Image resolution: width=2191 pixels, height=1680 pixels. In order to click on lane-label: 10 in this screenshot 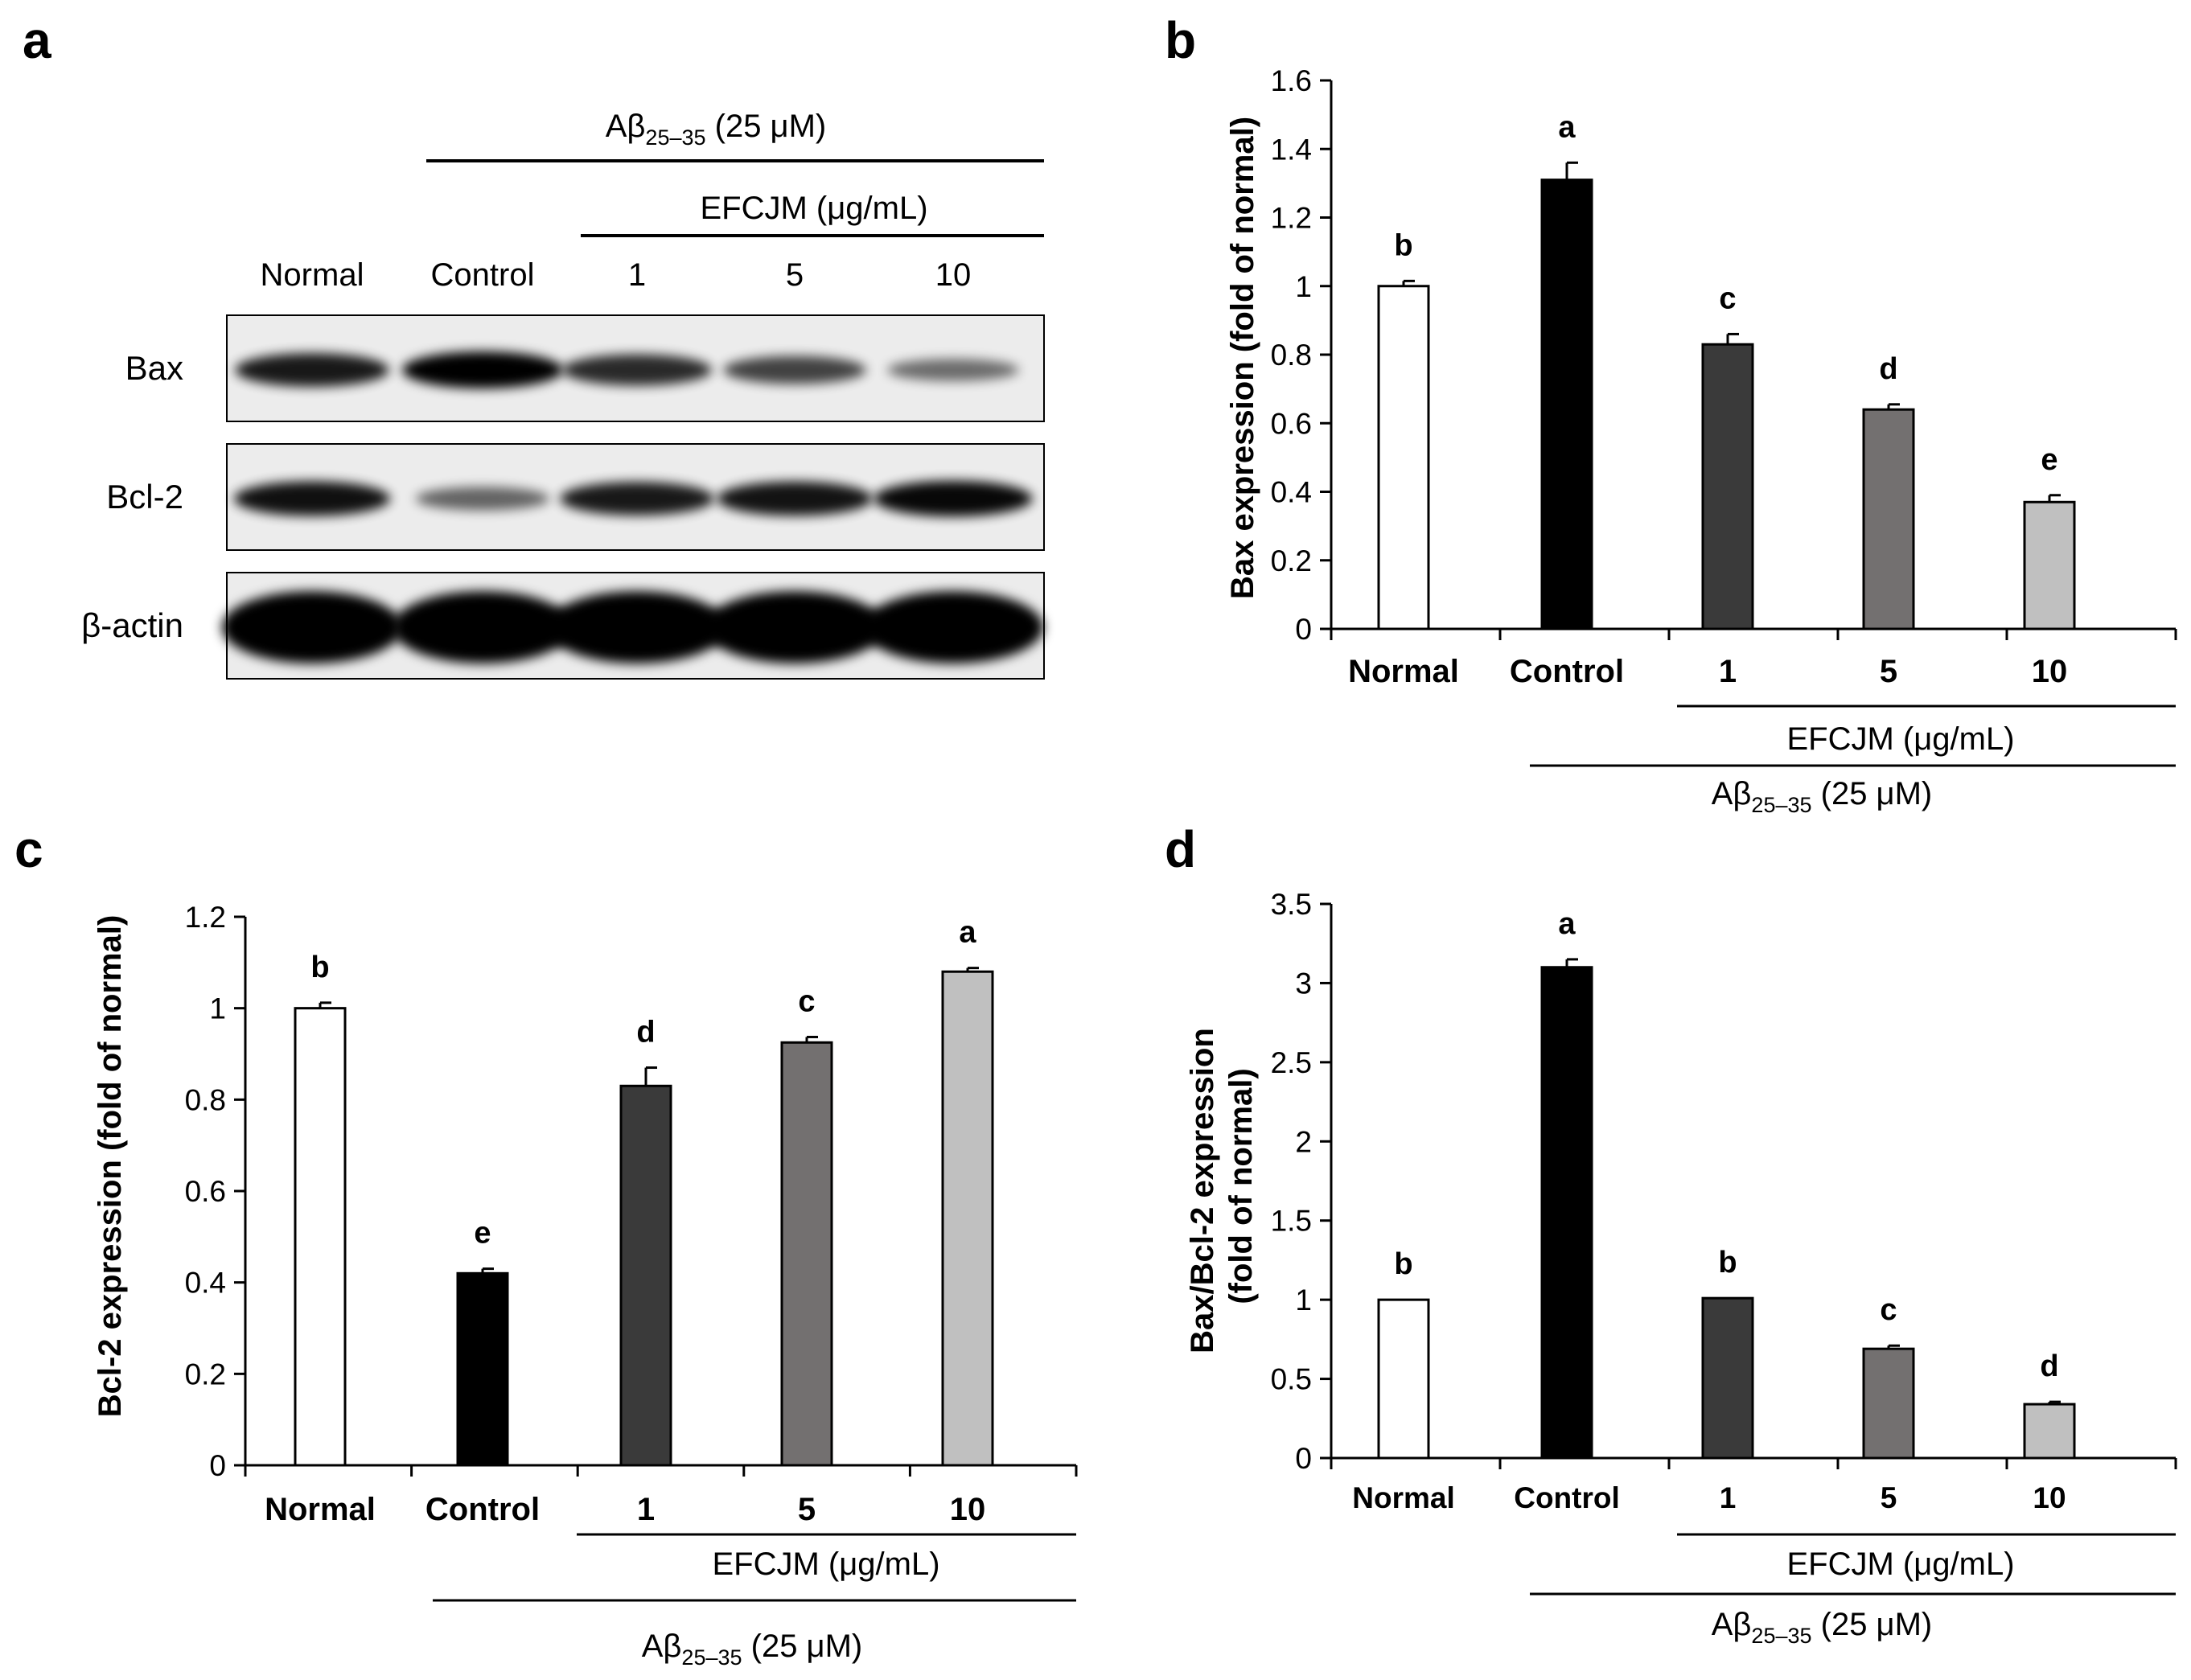, I will do `click(953, 275)`.